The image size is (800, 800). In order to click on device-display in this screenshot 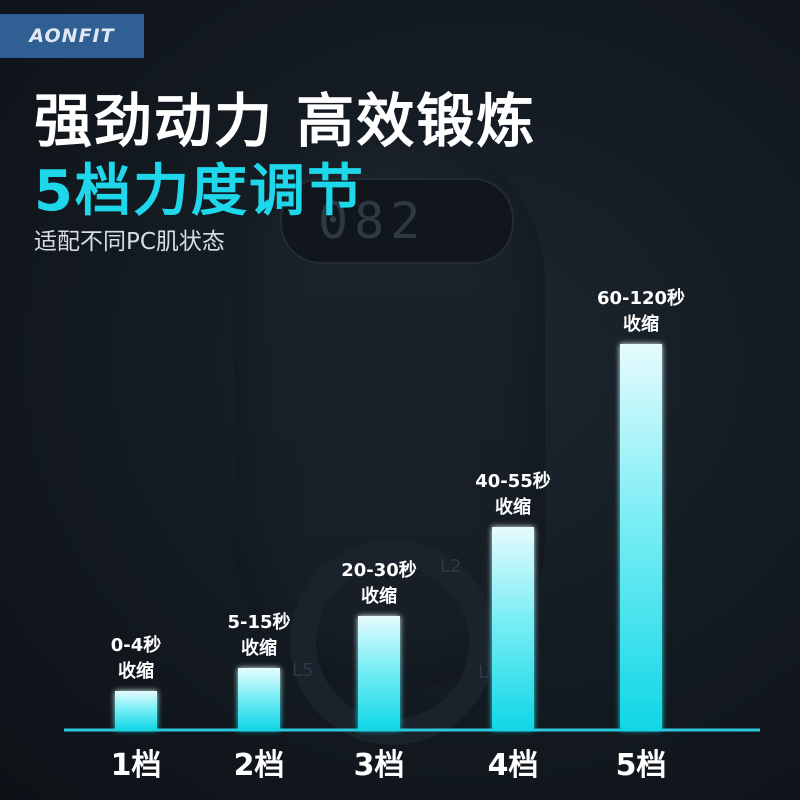, I will do `click(397, 221)`.